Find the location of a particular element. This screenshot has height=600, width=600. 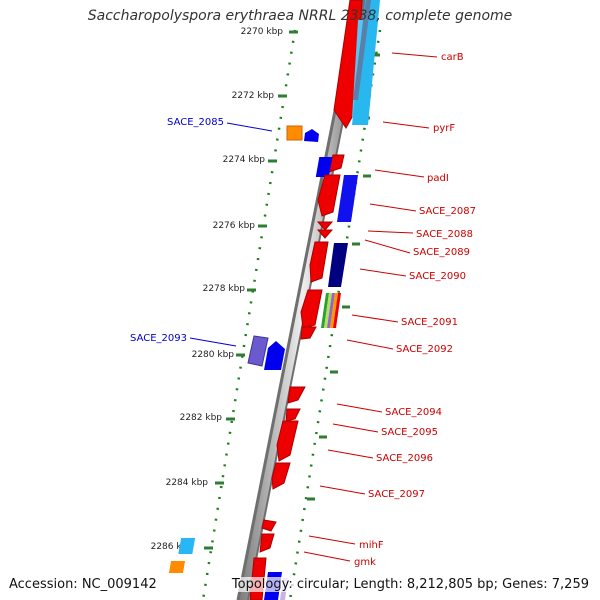

gene-mihF is located at coordinates (269, 525).